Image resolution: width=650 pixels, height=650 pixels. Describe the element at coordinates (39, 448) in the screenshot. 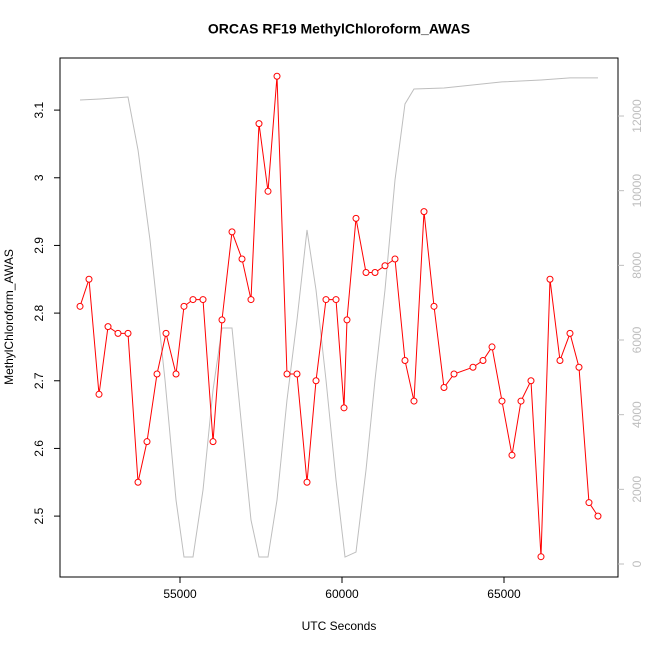

I see `y-tick-label: 2.6` at that location.